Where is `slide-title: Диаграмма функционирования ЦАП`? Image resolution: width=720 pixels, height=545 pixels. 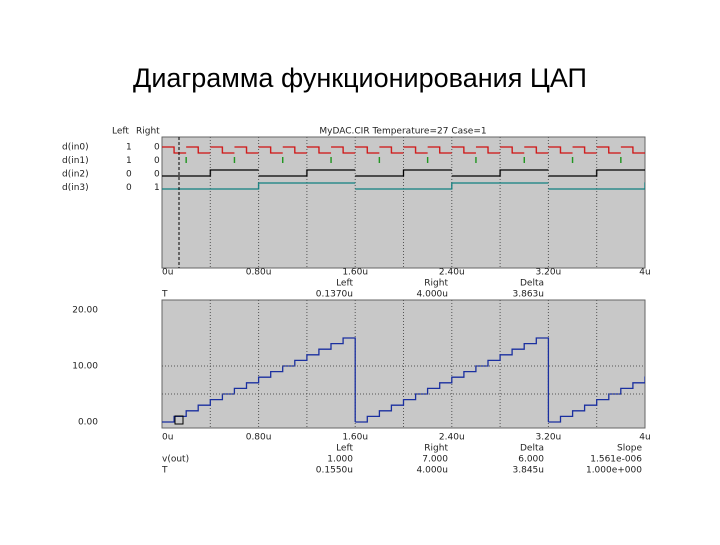 slide-title: Диаграмма функционирования ЦАП is located at coordinates (360, 78).